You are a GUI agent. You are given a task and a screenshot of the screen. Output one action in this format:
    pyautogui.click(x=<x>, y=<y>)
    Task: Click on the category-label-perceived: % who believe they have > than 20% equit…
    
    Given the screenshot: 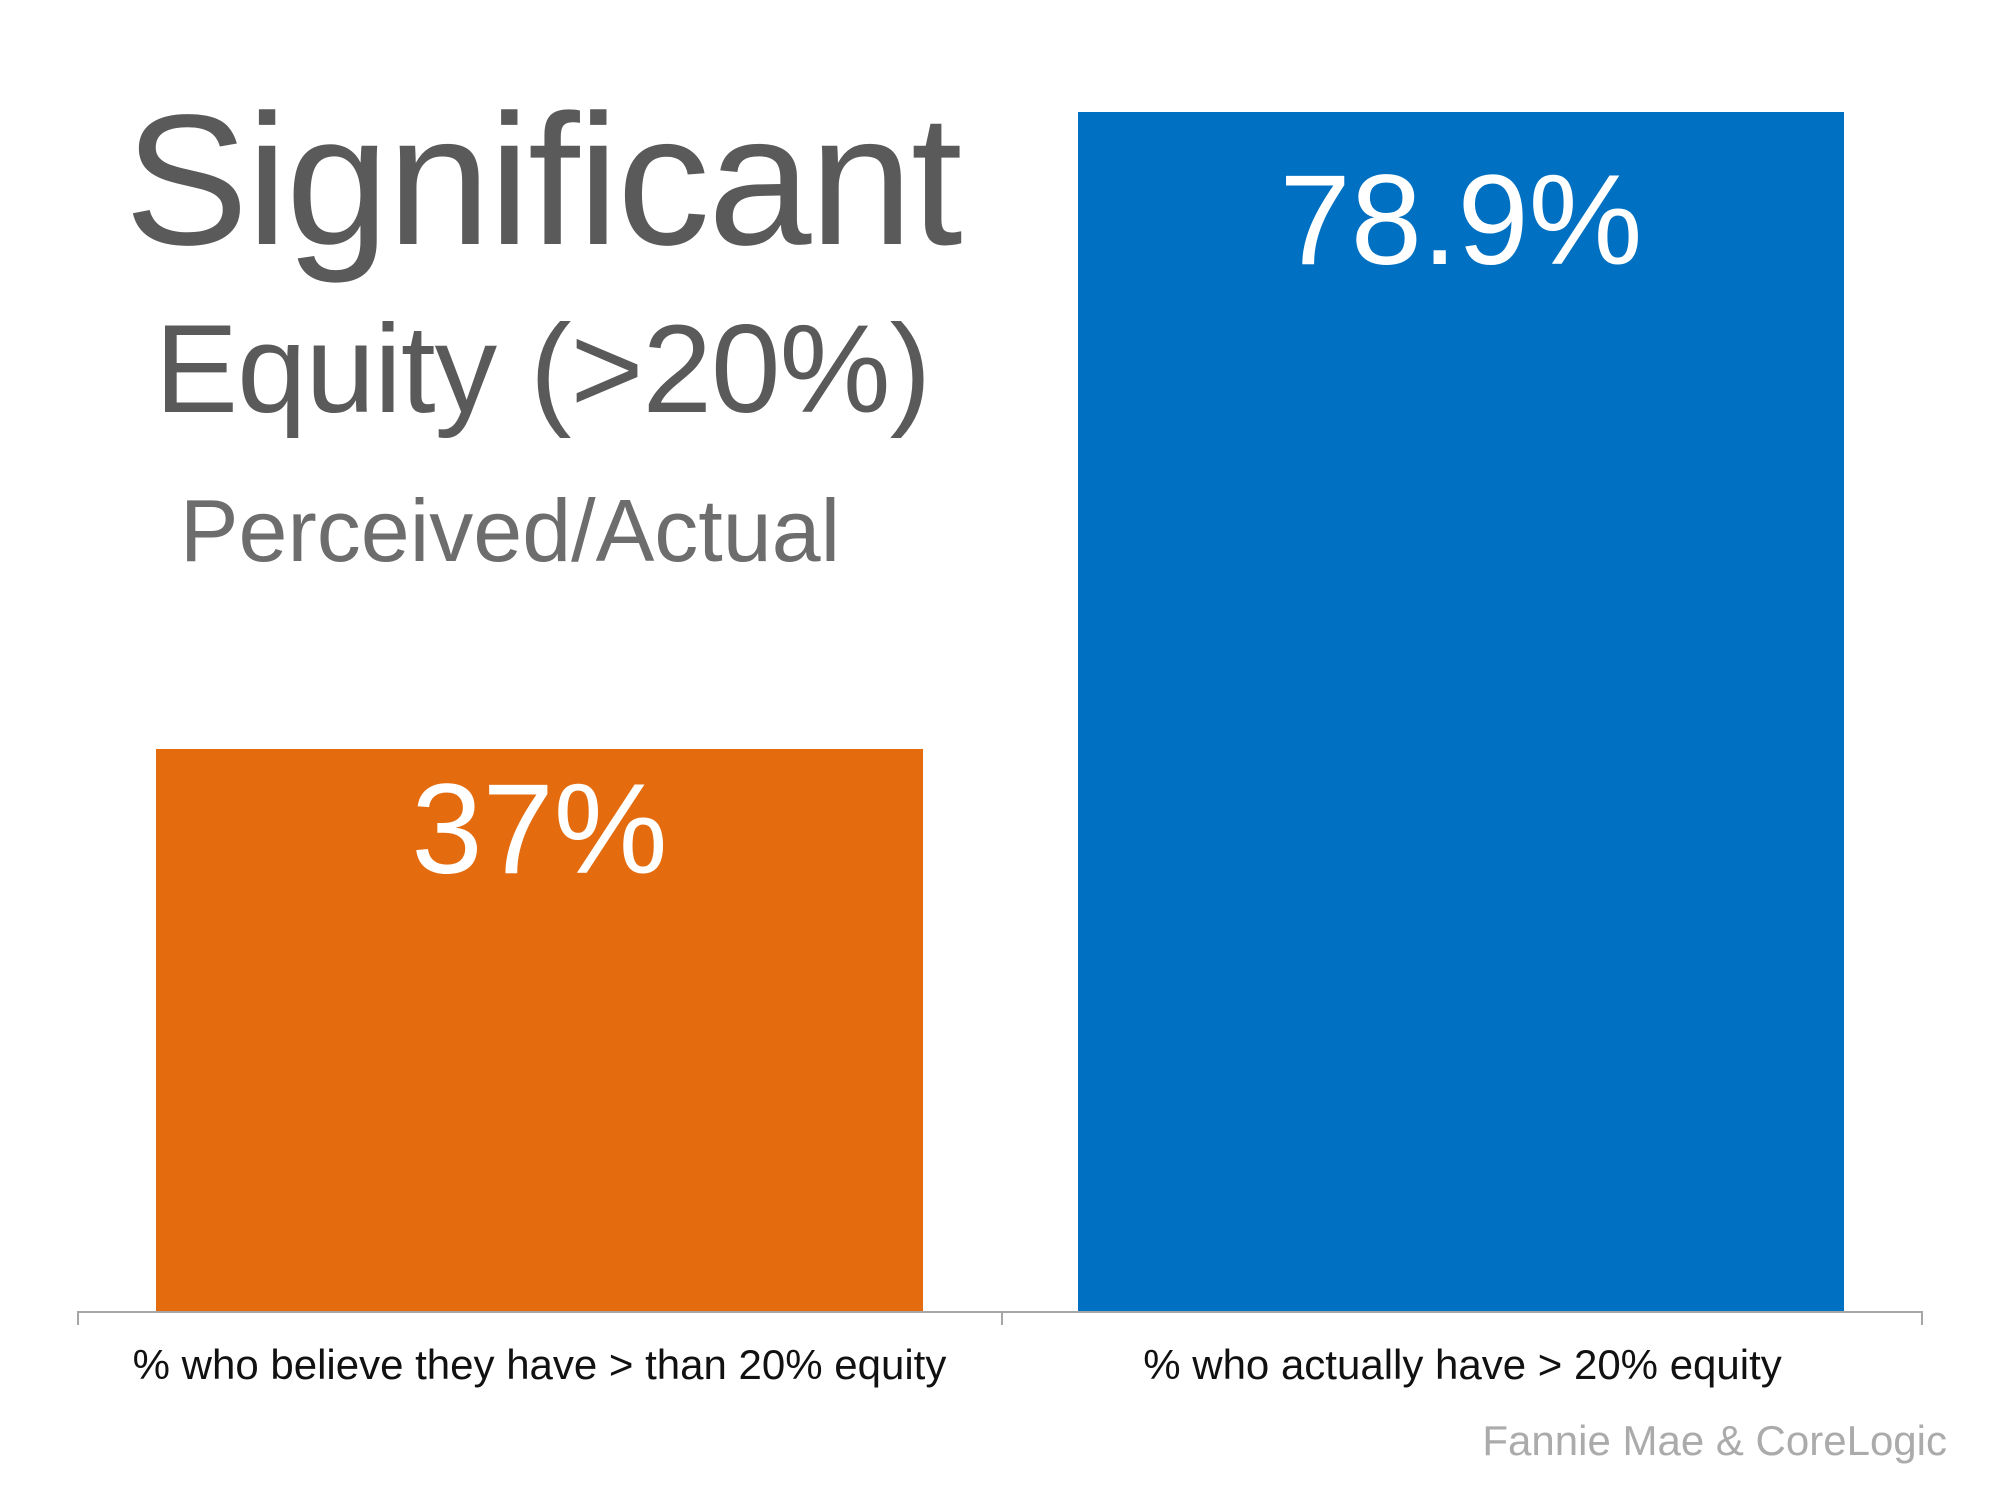 What is the action you would take?
    pyautogui.click(x=539, y=1364)
    